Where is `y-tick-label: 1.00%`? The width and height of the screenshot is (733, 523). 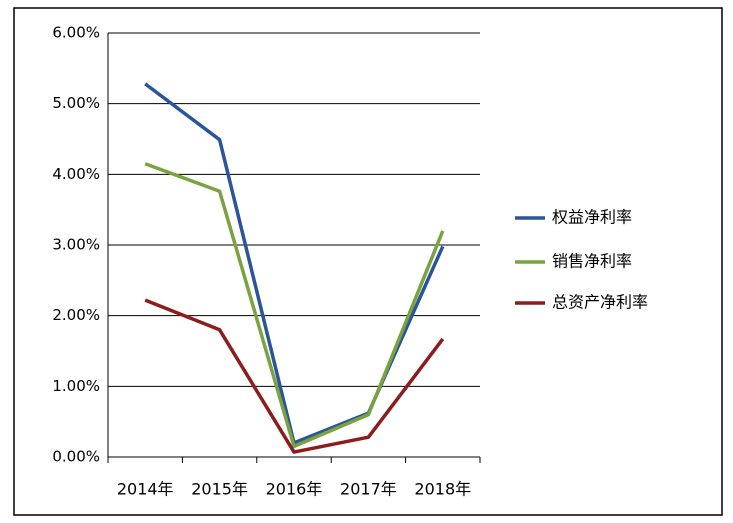
y-tick-label: 1.00% is located at coordinates (76, 386).